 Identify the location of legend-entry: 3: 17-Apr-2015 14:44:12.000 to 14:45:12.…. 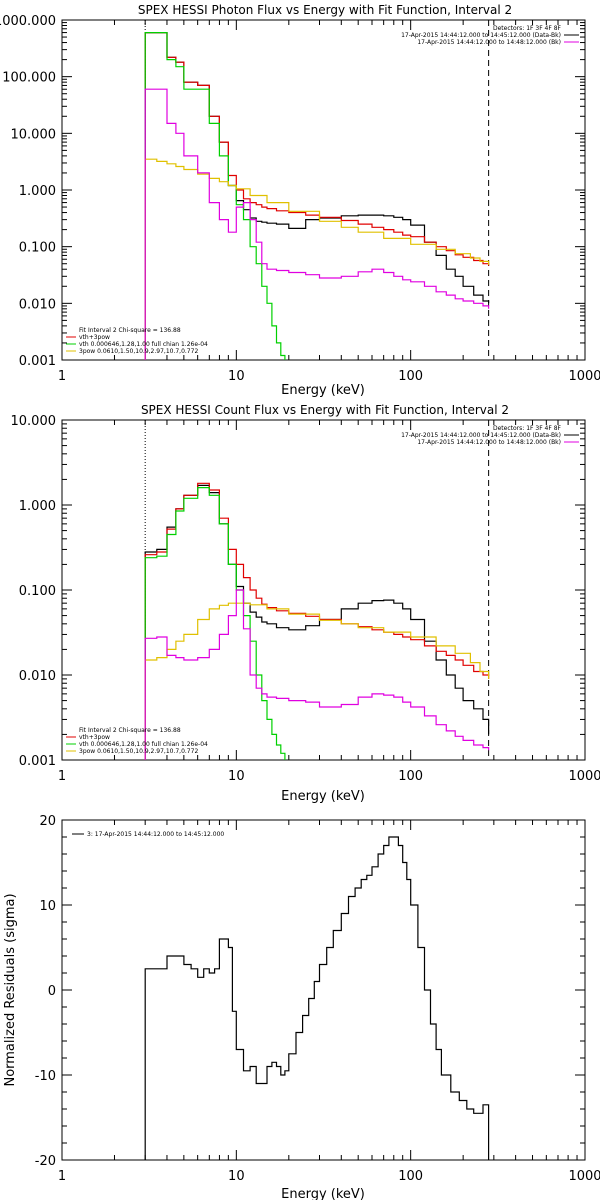
(155, 834).